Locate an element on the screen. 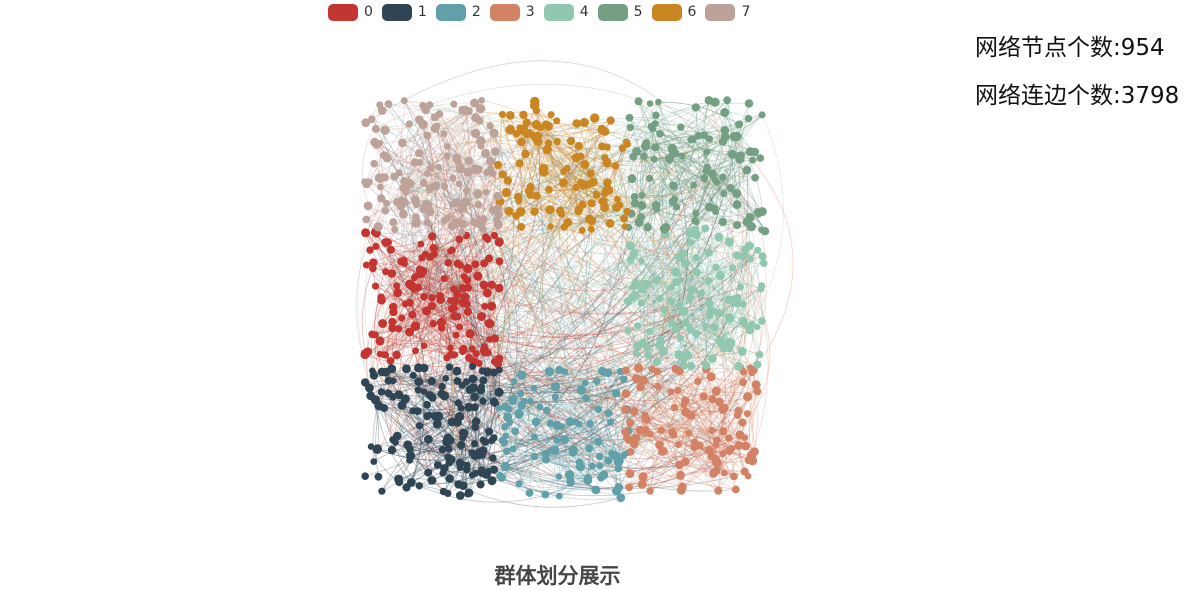 The height and width of the screenshot is (590, 1189). legend-item-4: 4 is located at coordinates (566, 12).